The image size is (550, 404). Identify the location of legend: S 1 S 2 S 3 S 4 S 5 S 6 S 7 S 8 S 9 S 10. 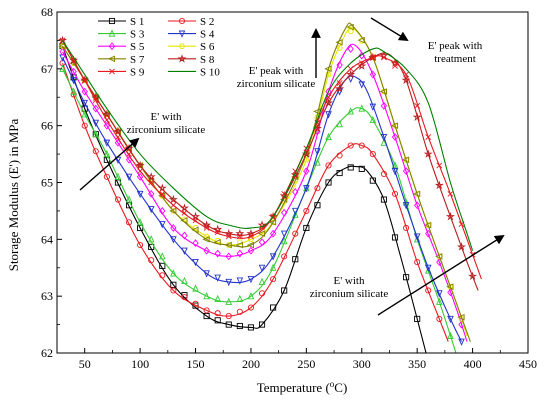
(159, 47).